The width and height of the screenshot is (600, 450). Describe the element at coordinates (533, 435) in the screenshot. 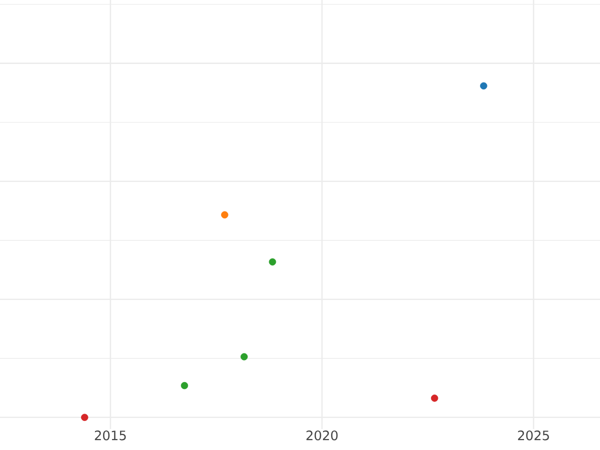

I see `x-tick-label: 2025` at that location.